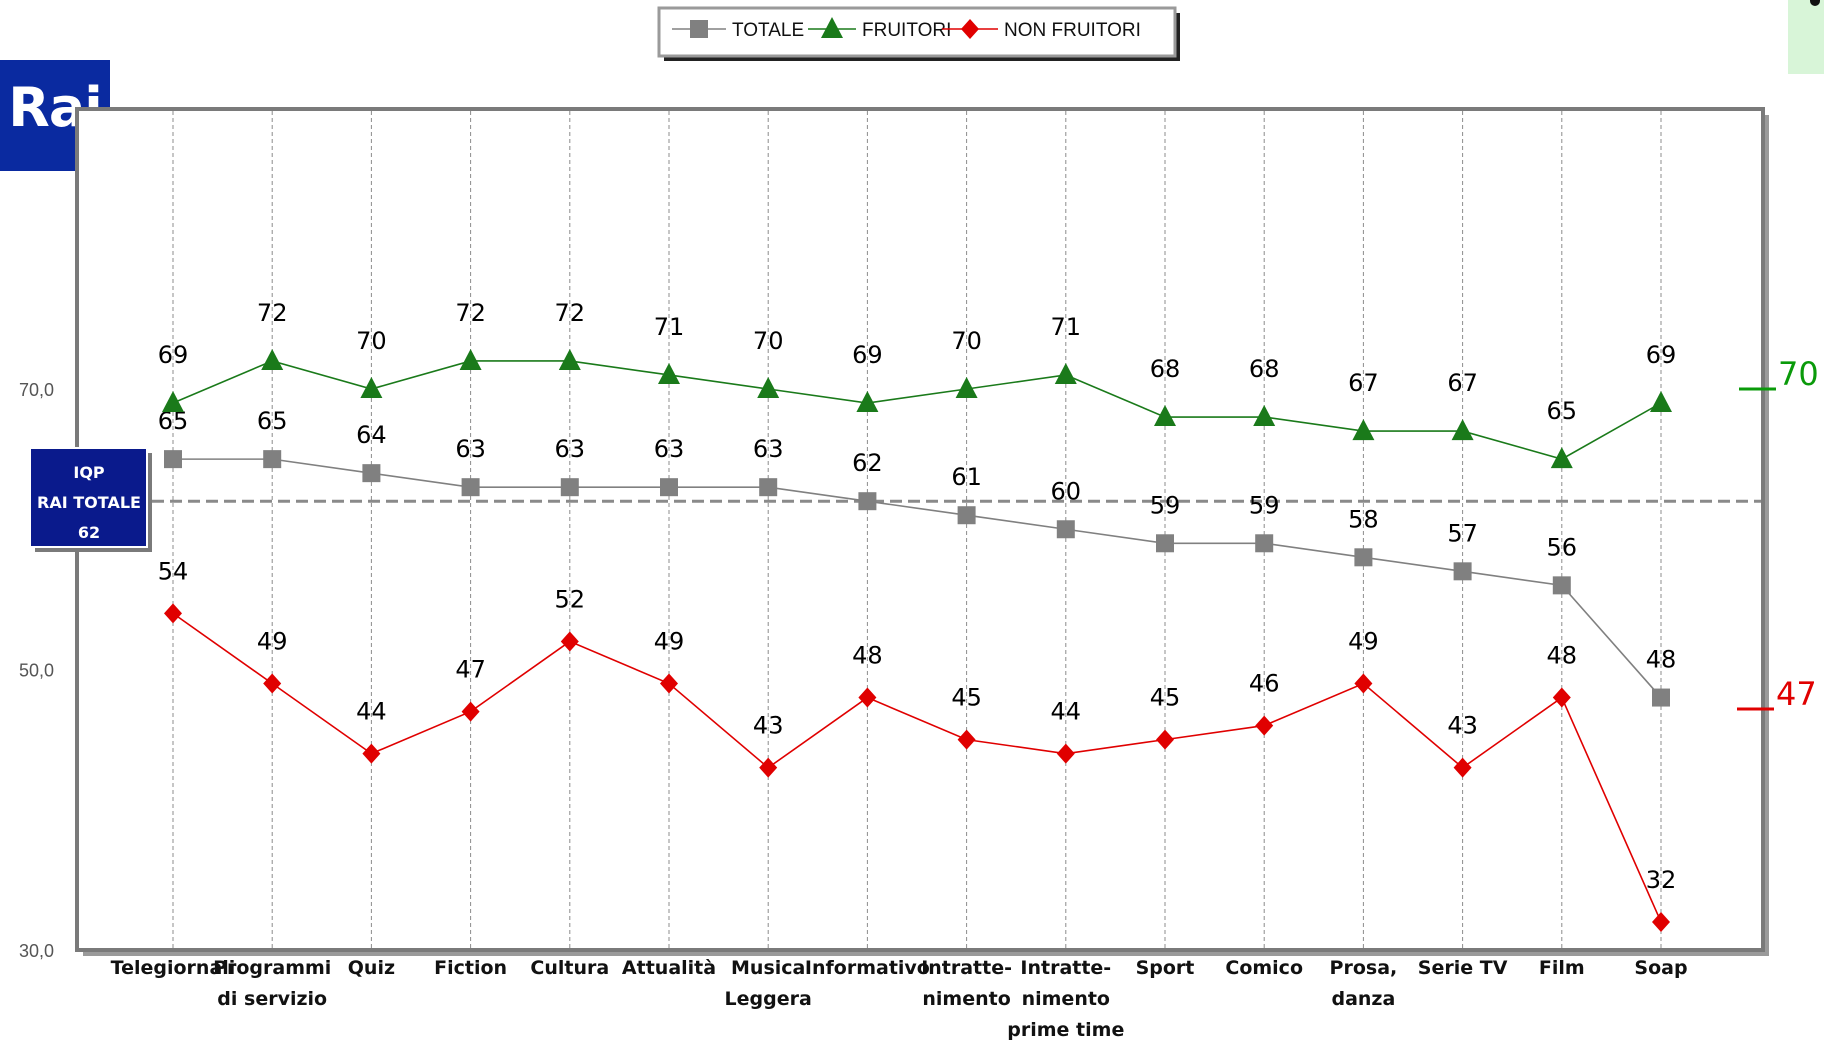 The width and height of the screenshot is (1824, 1045). Describe the element at coordinates (36, 670) in the screenshot. I see `y-axis: 30,0 50,0 70,0` at that location.